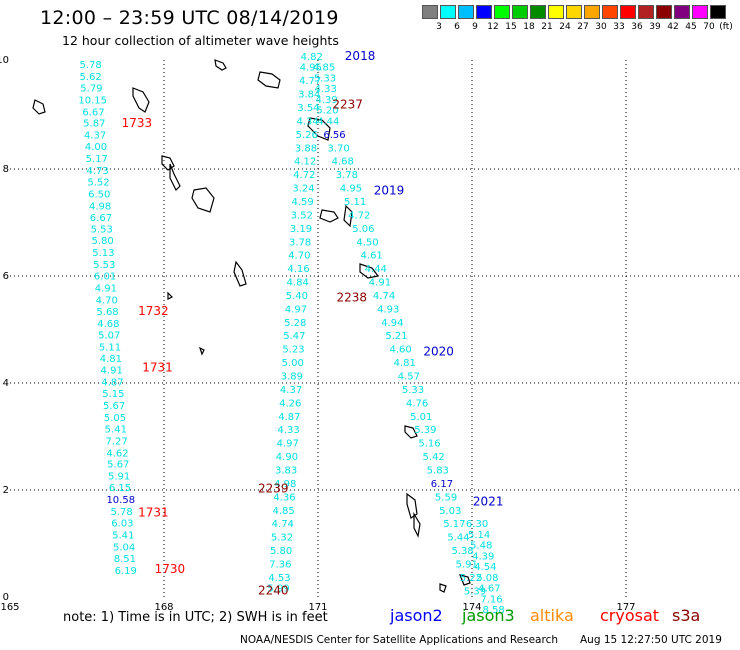  I want to click on time-label: 2018, so click(360, 56).